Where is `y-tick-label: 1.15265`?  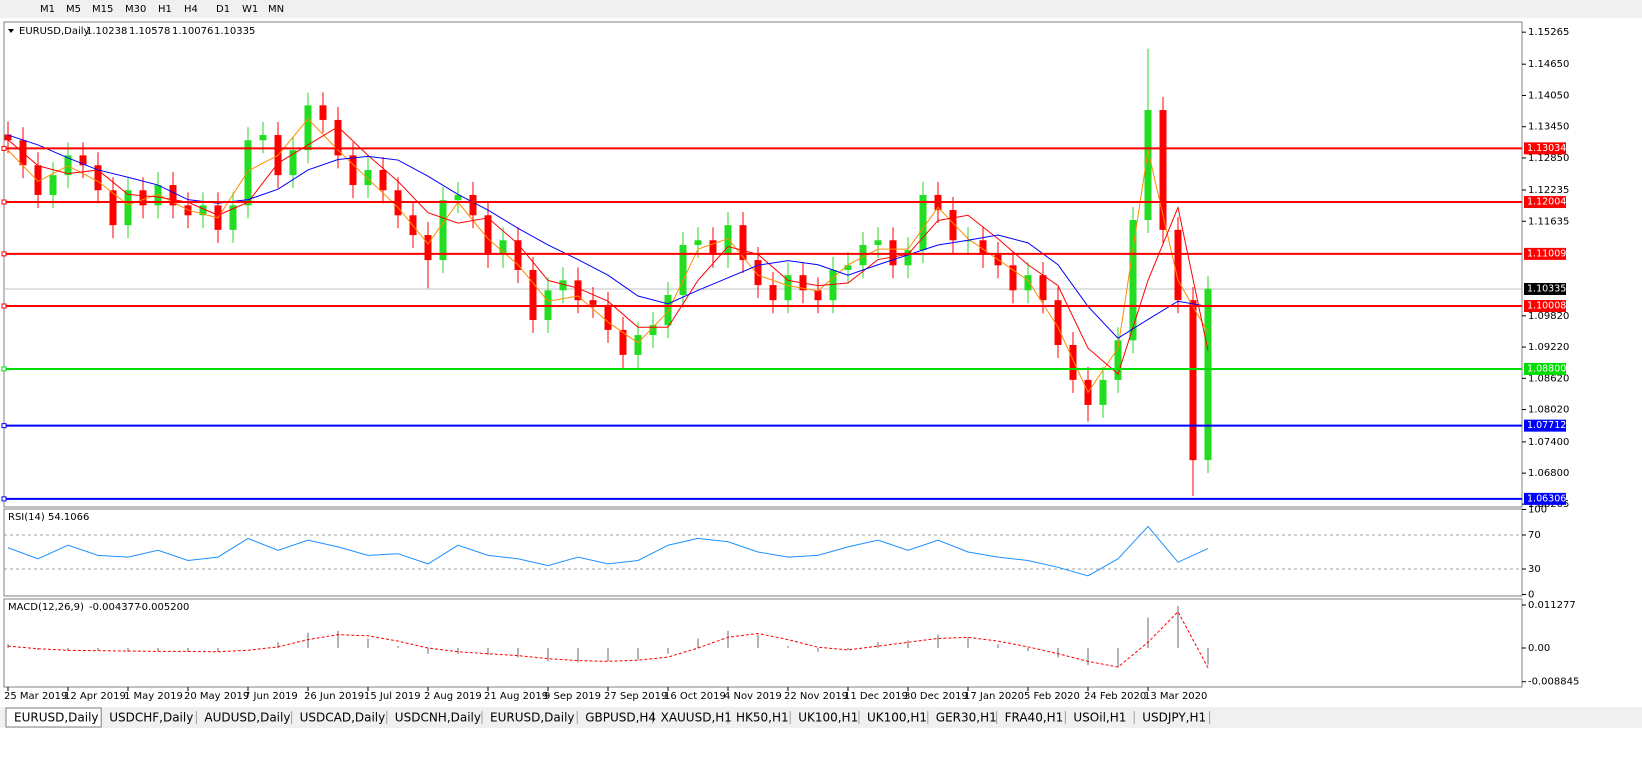
y-tick-label: 1.15265 is located at coordinates (1548, 32).